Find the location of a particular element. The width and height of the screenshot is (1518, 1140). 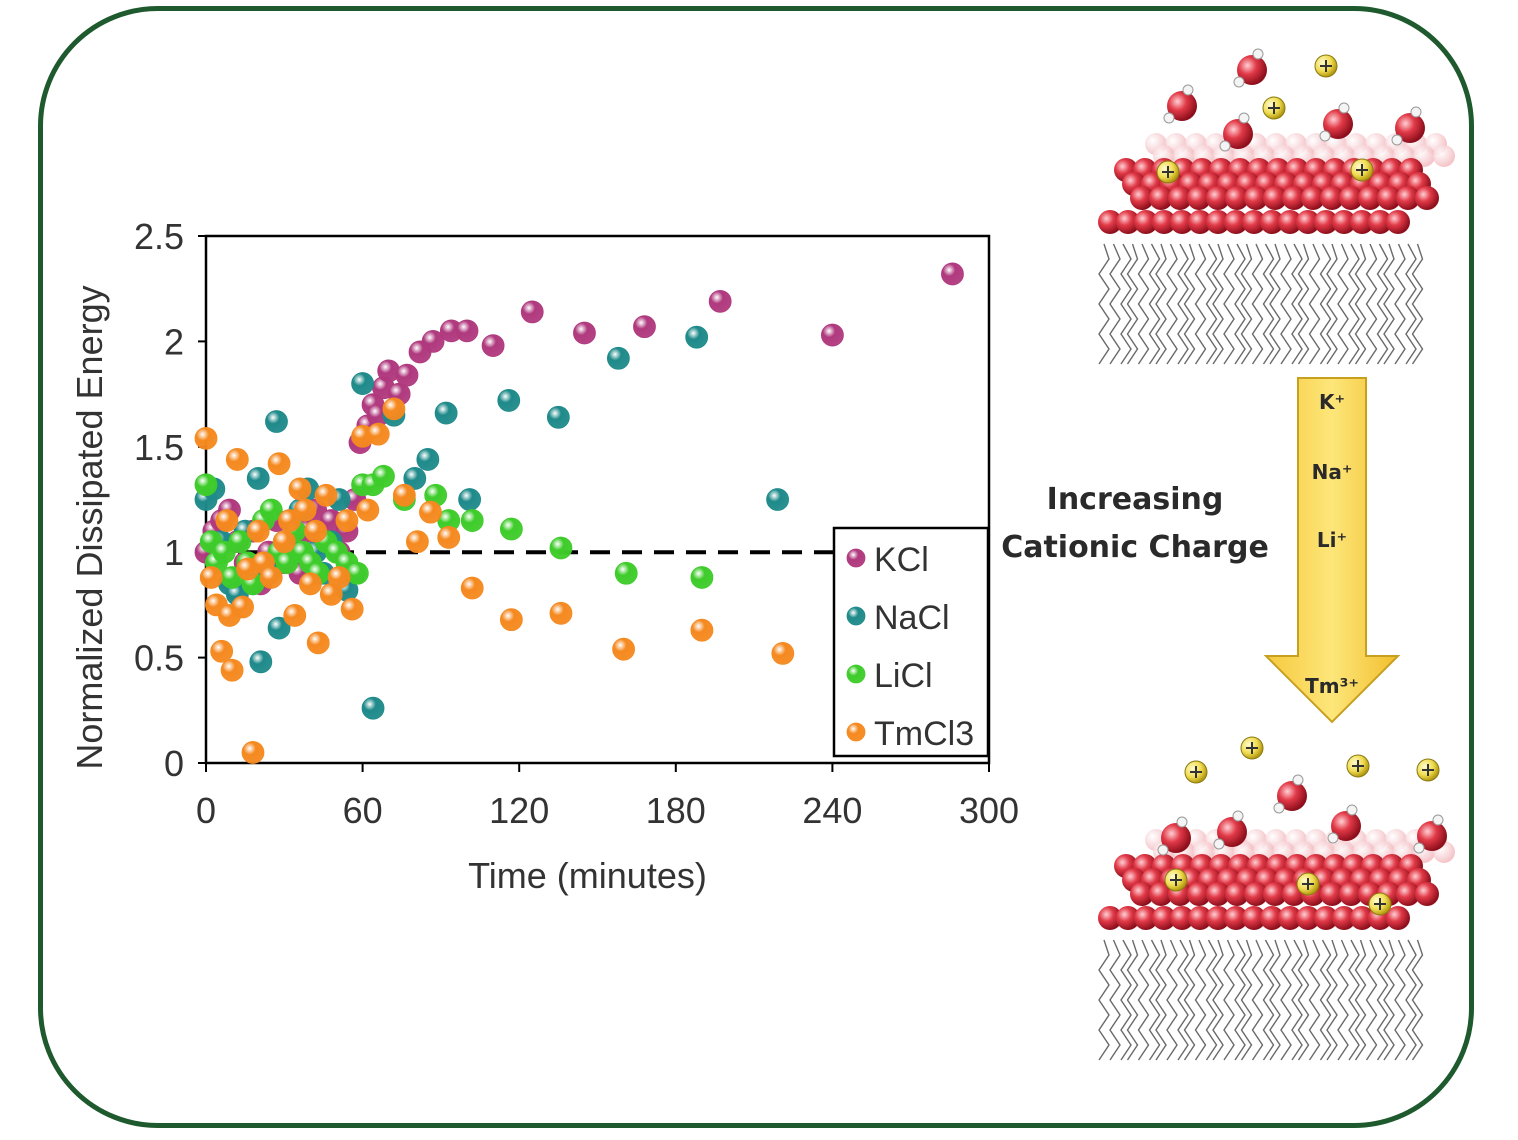

legend-label-TmCl3: TmCl3 is located at coordinates (924, 734).